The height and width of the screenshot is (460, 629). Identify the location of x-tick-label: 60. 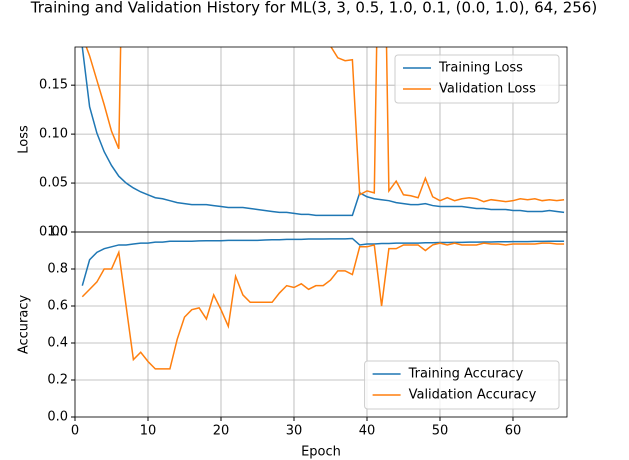
(513, 431).